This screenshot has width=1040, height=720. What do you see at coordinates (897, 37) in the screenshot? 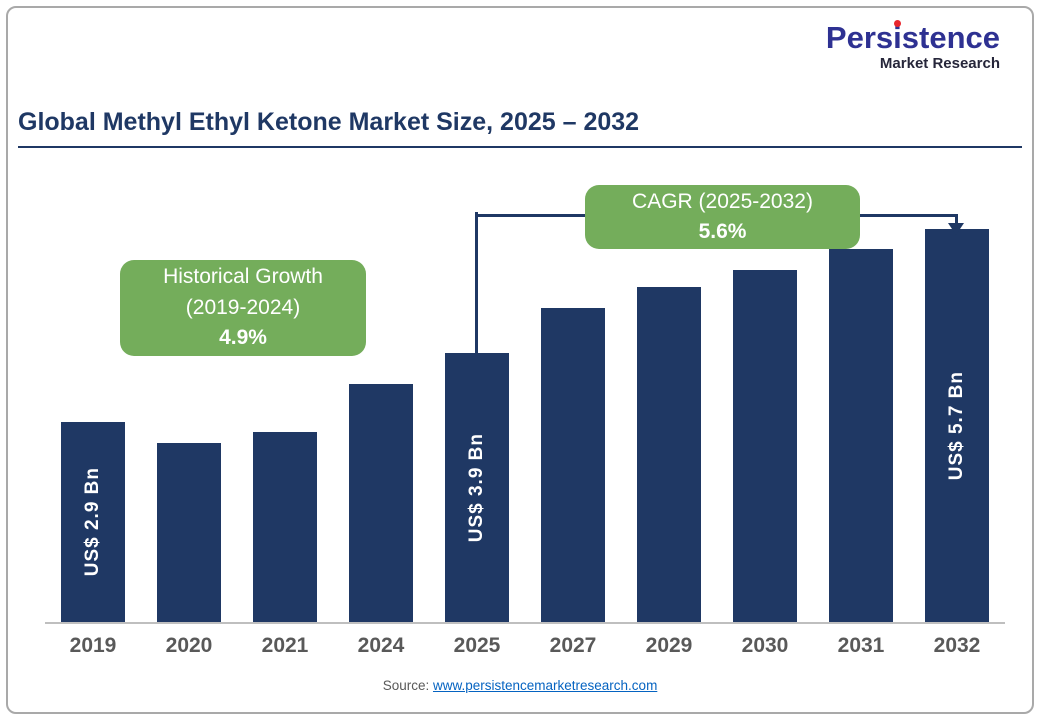
I see `logo-red-dot-i: i` at bounding box center [897, 37].